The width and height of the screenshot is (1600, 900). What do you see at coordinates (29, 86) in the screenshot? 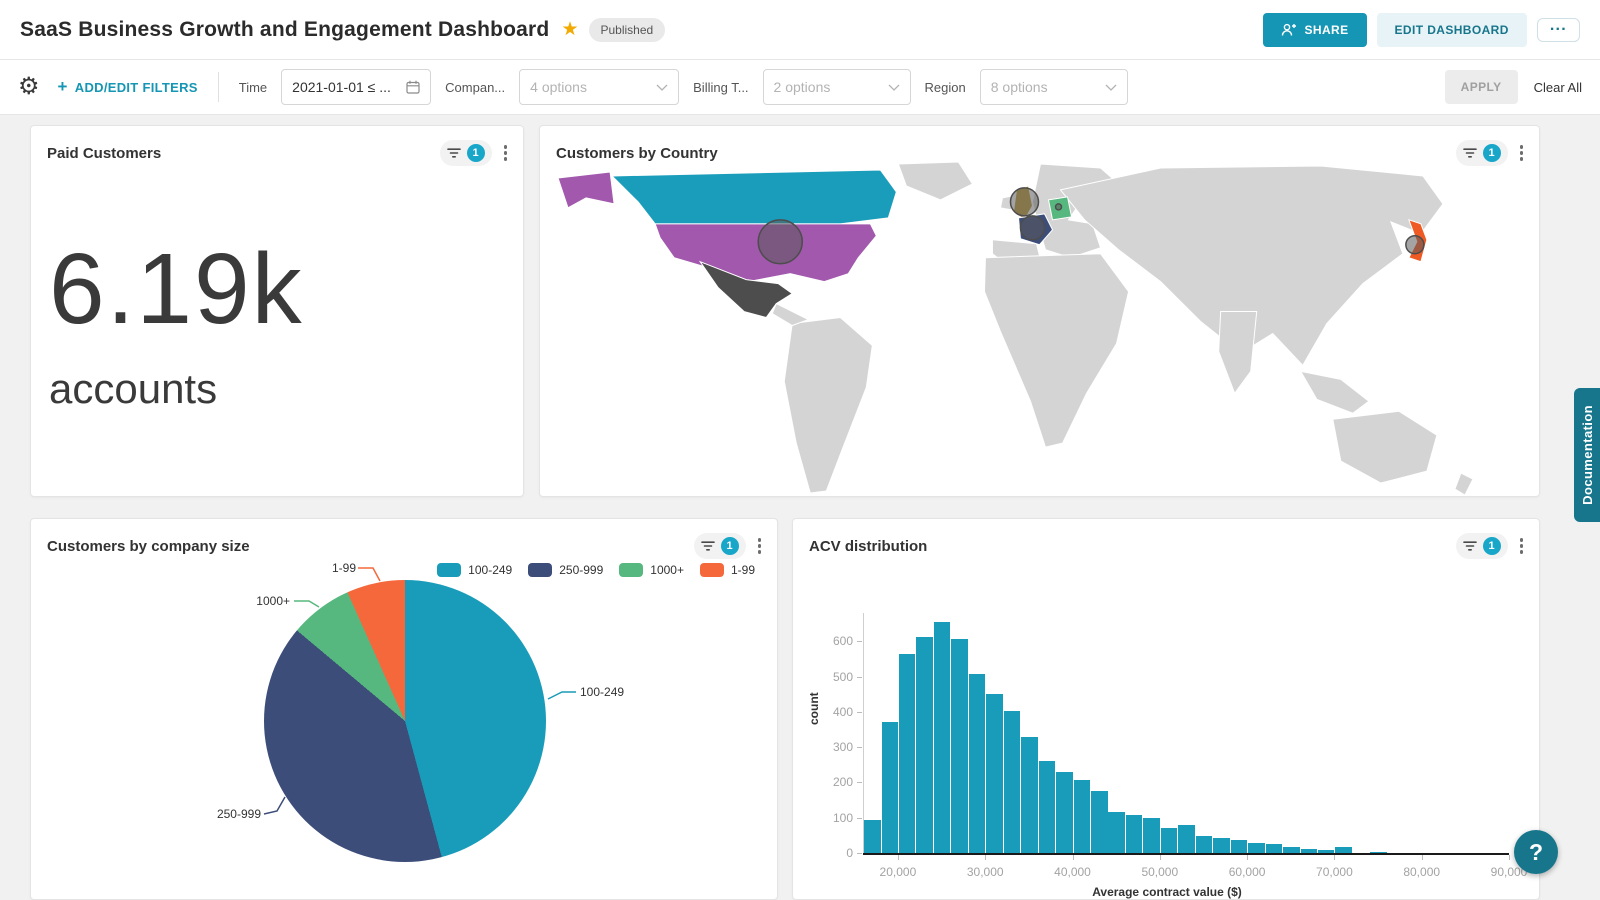
I see `gear-icon: ⚙` at bounding box center [29, 86].